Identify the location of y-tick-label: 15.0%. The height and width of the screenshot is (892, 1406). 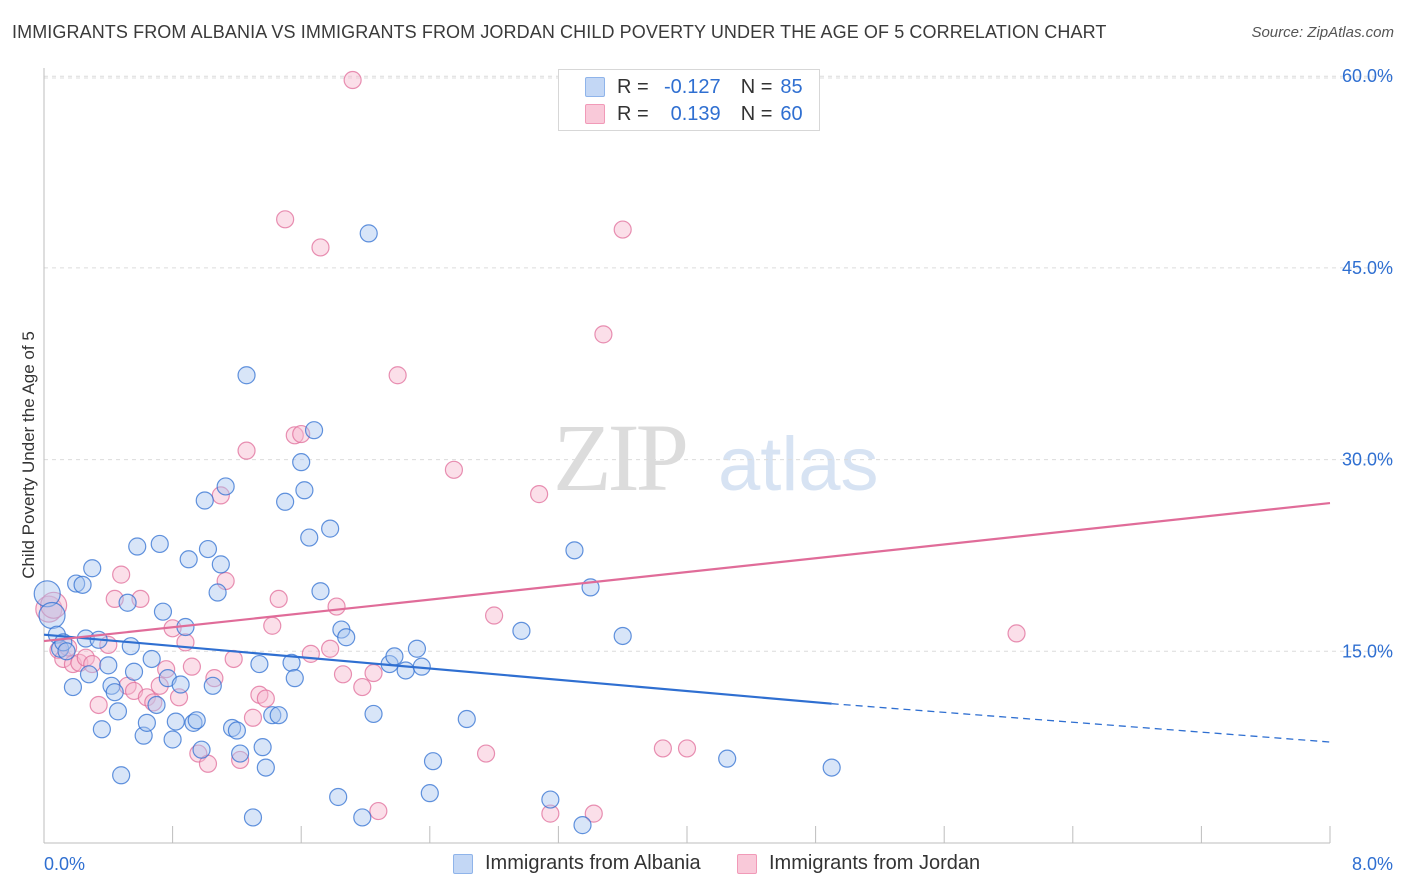
(1367, 651).